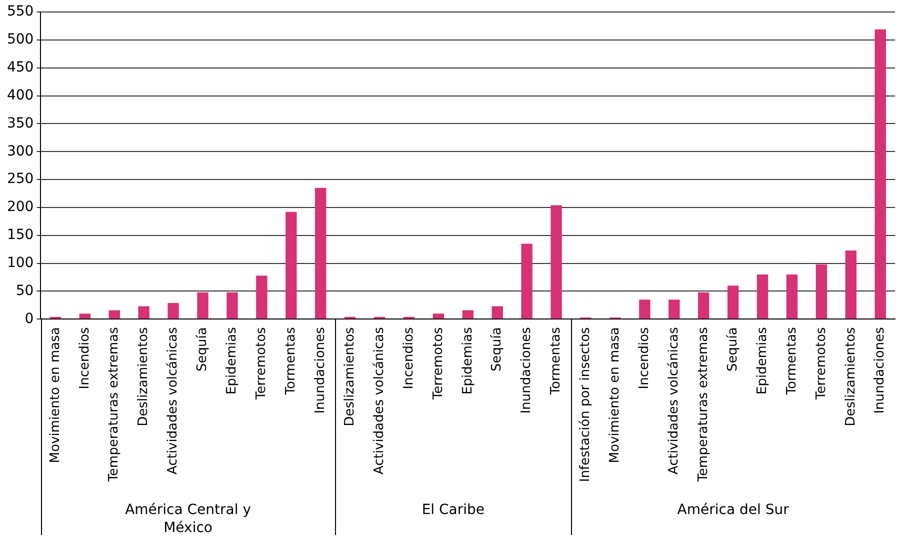  Describe the element at coordinates (453, 510) in the screenshot. I see `text: El Caribe` at that location.